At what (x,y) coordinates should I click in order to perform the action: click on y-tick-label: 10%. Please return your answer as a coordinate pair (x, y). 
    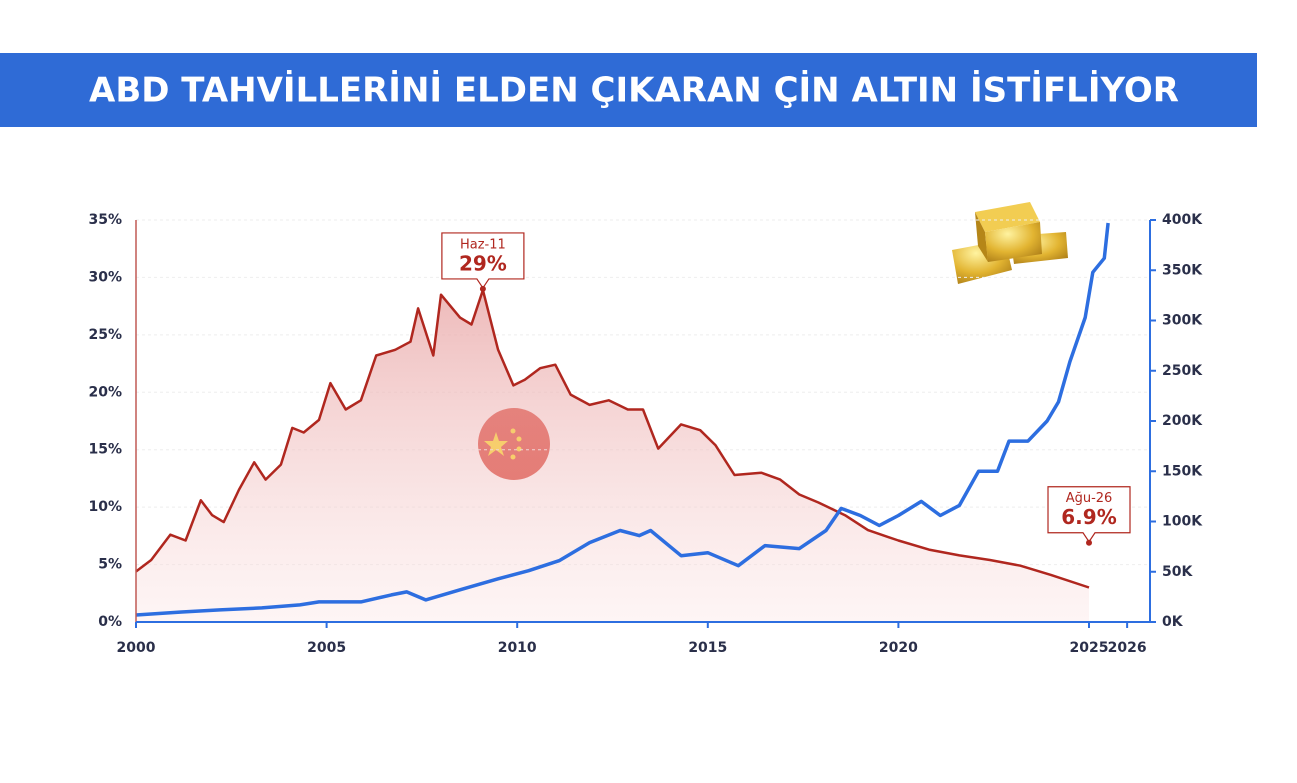
    Looking at the image, I should click on (105, 507).